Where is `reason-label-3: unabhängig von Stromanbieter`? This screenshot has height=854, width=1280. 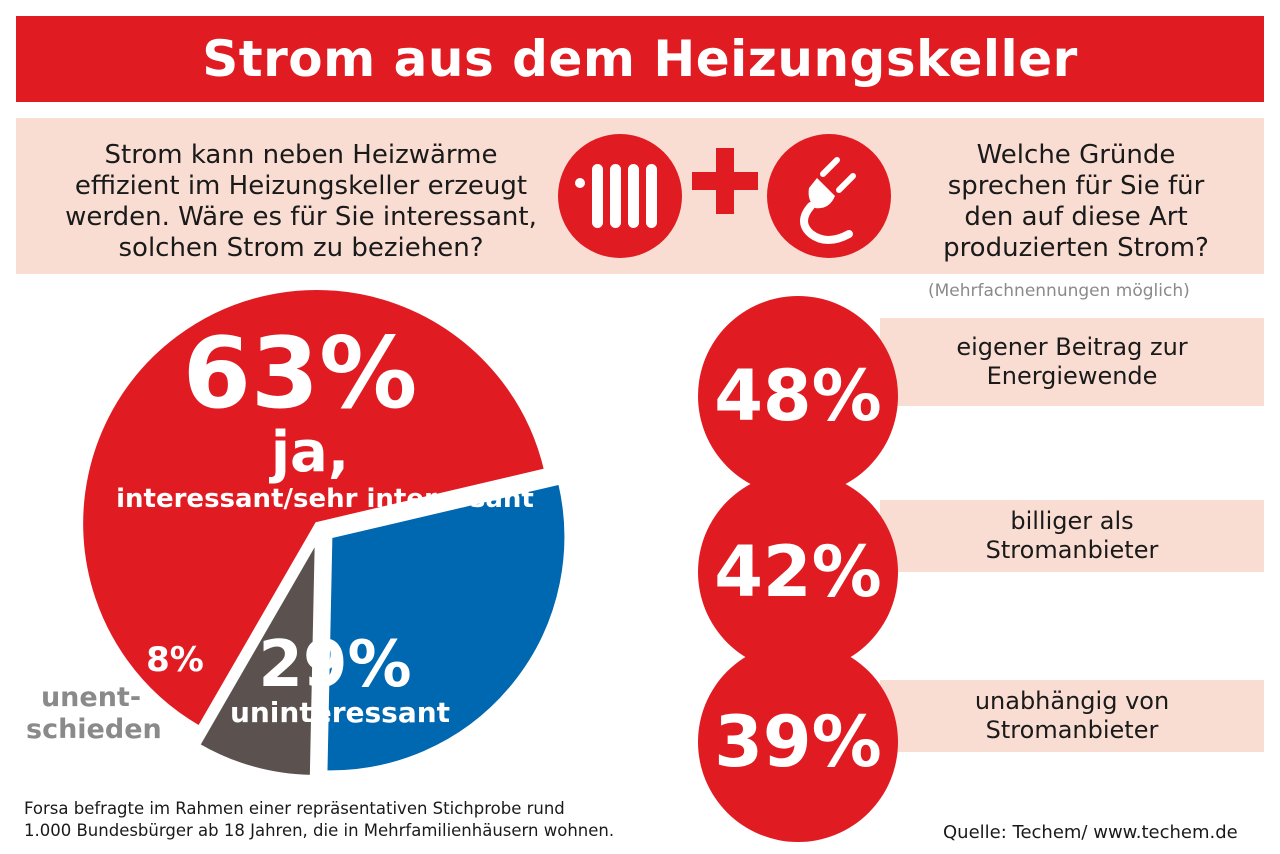 reason-label-3: unabhängig von Stromanbieter is located at coordinates (1072, 715).